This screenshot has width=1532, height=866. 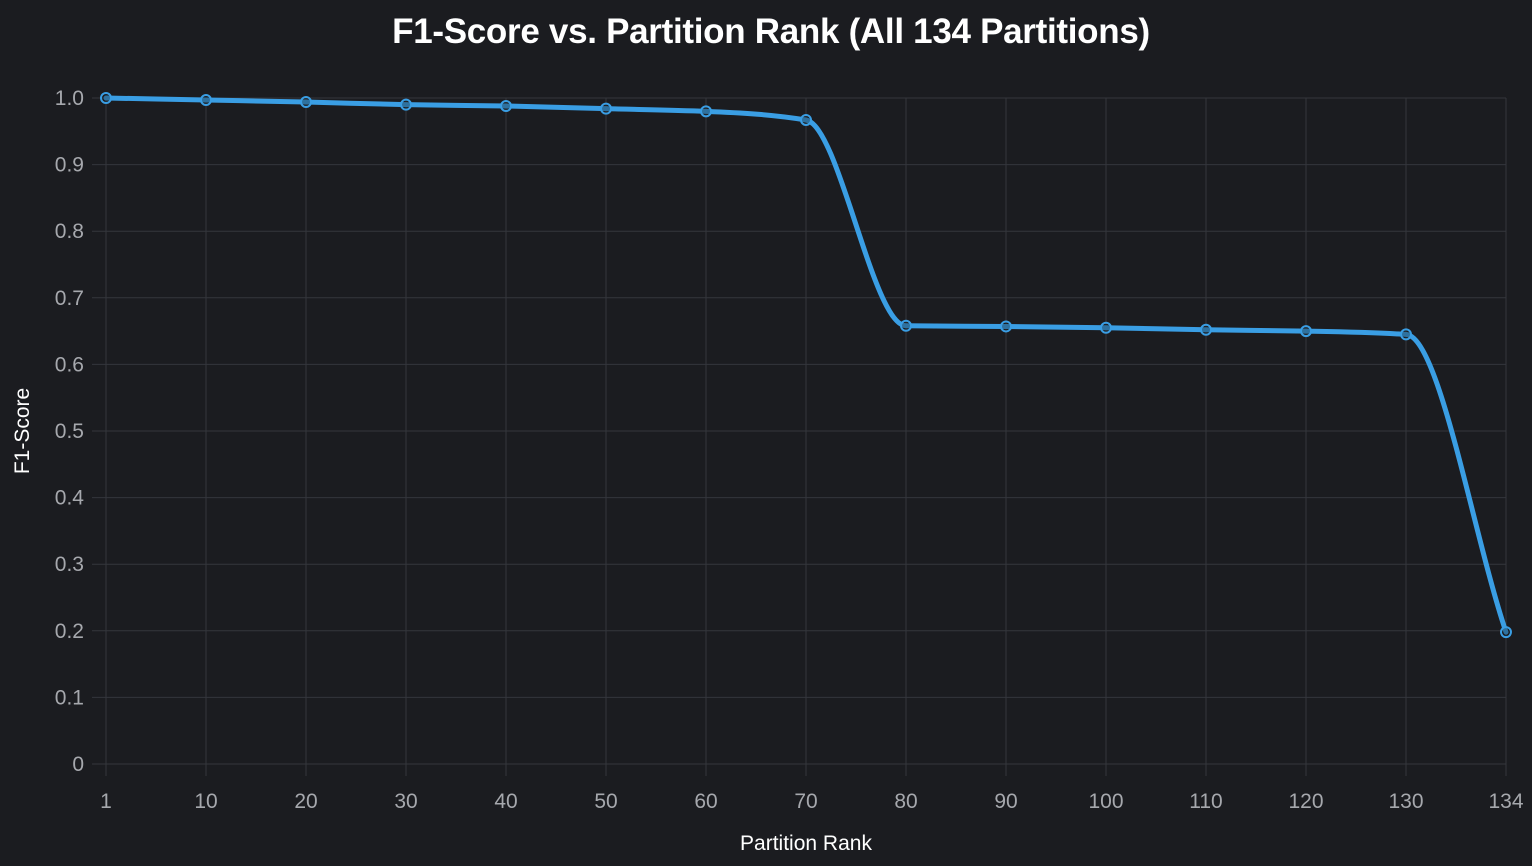 What do you see at coordinates (69, 364) in the screenshot?
I see `y-tick-label: 0.6` at bounding box center [69, 364].